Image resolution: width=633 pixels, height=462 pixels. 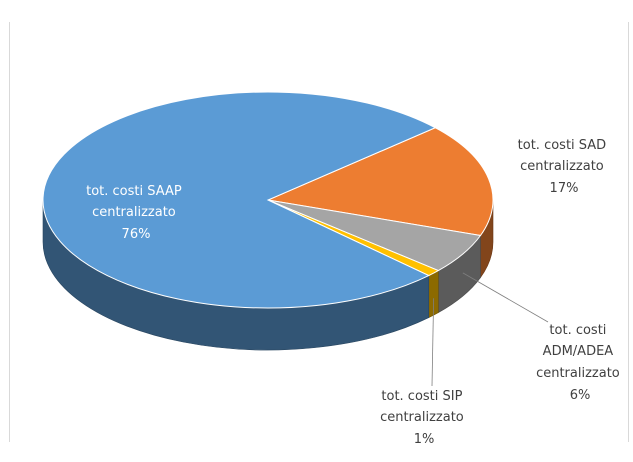 What do you see at coordinates (562, 145) in the screenshot?
I see `data-label-sad-line-1: tot. costi SAD` at bounding box center [562, 145].